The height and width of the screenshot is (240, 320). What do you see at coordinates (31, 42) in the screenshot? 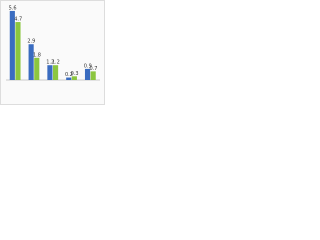
I see `value-label: 2.9` at bounding box center [31, 42].